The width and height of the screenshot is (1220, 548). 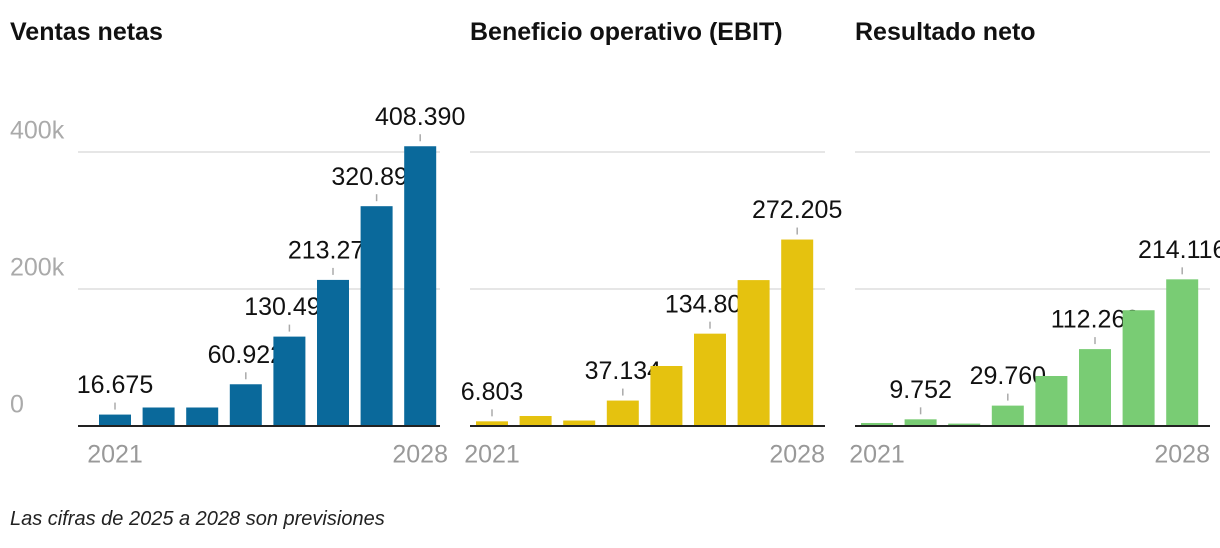 What do you see at coordinates (246, 355) in the screenshot?
I see `value-label: 60.922` at bounding box center [246, 355].